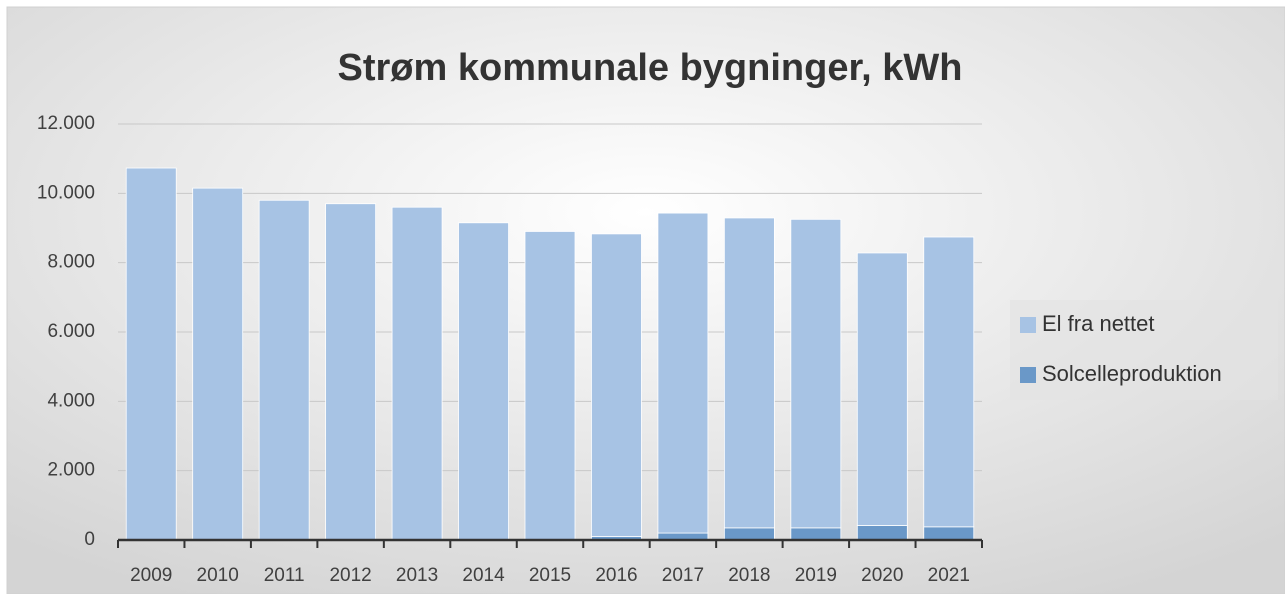 The width and height of the screenshot is (1285, 599). Describe the element at coordinates (650, 68) in the screenshot. I see `chart-title: Strøm kommunale bygninger, kWh` at that location.